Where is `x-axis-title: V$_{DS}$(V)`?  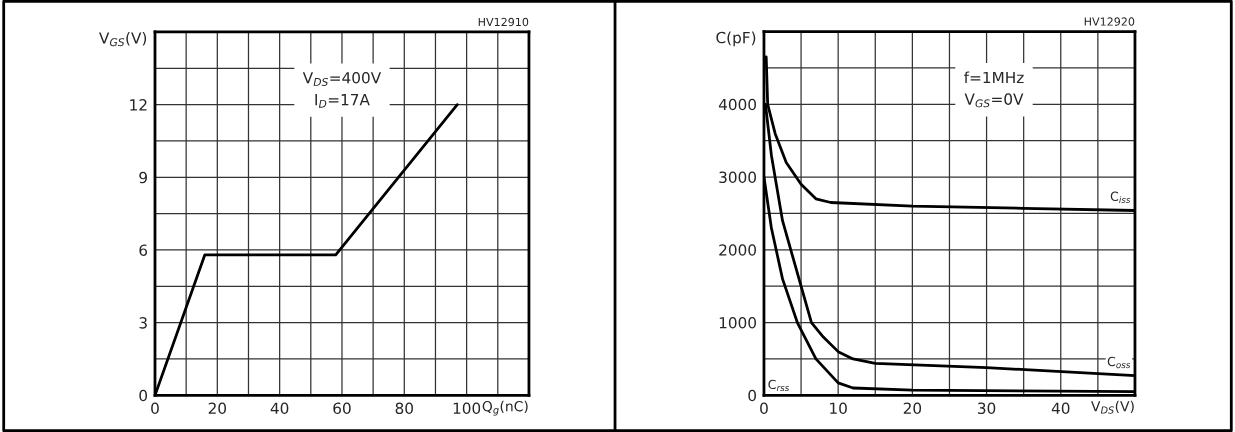
x-axis-title: V$_{DS}$(V) is located at coordinates (1112, 407).